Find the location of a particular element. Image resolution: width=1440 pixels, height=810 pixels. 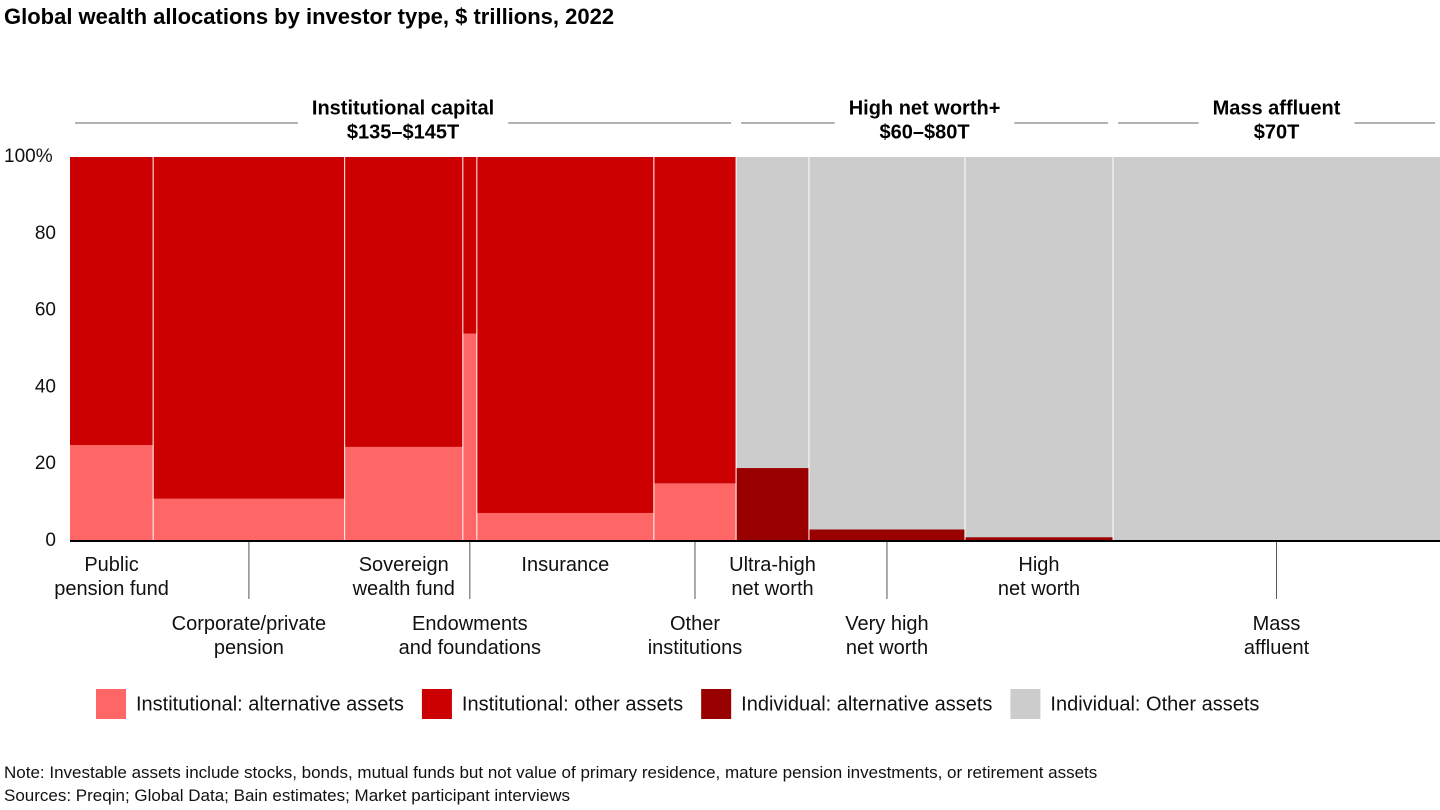

y-tick-label: 60 is located at coordinates (45, 310).